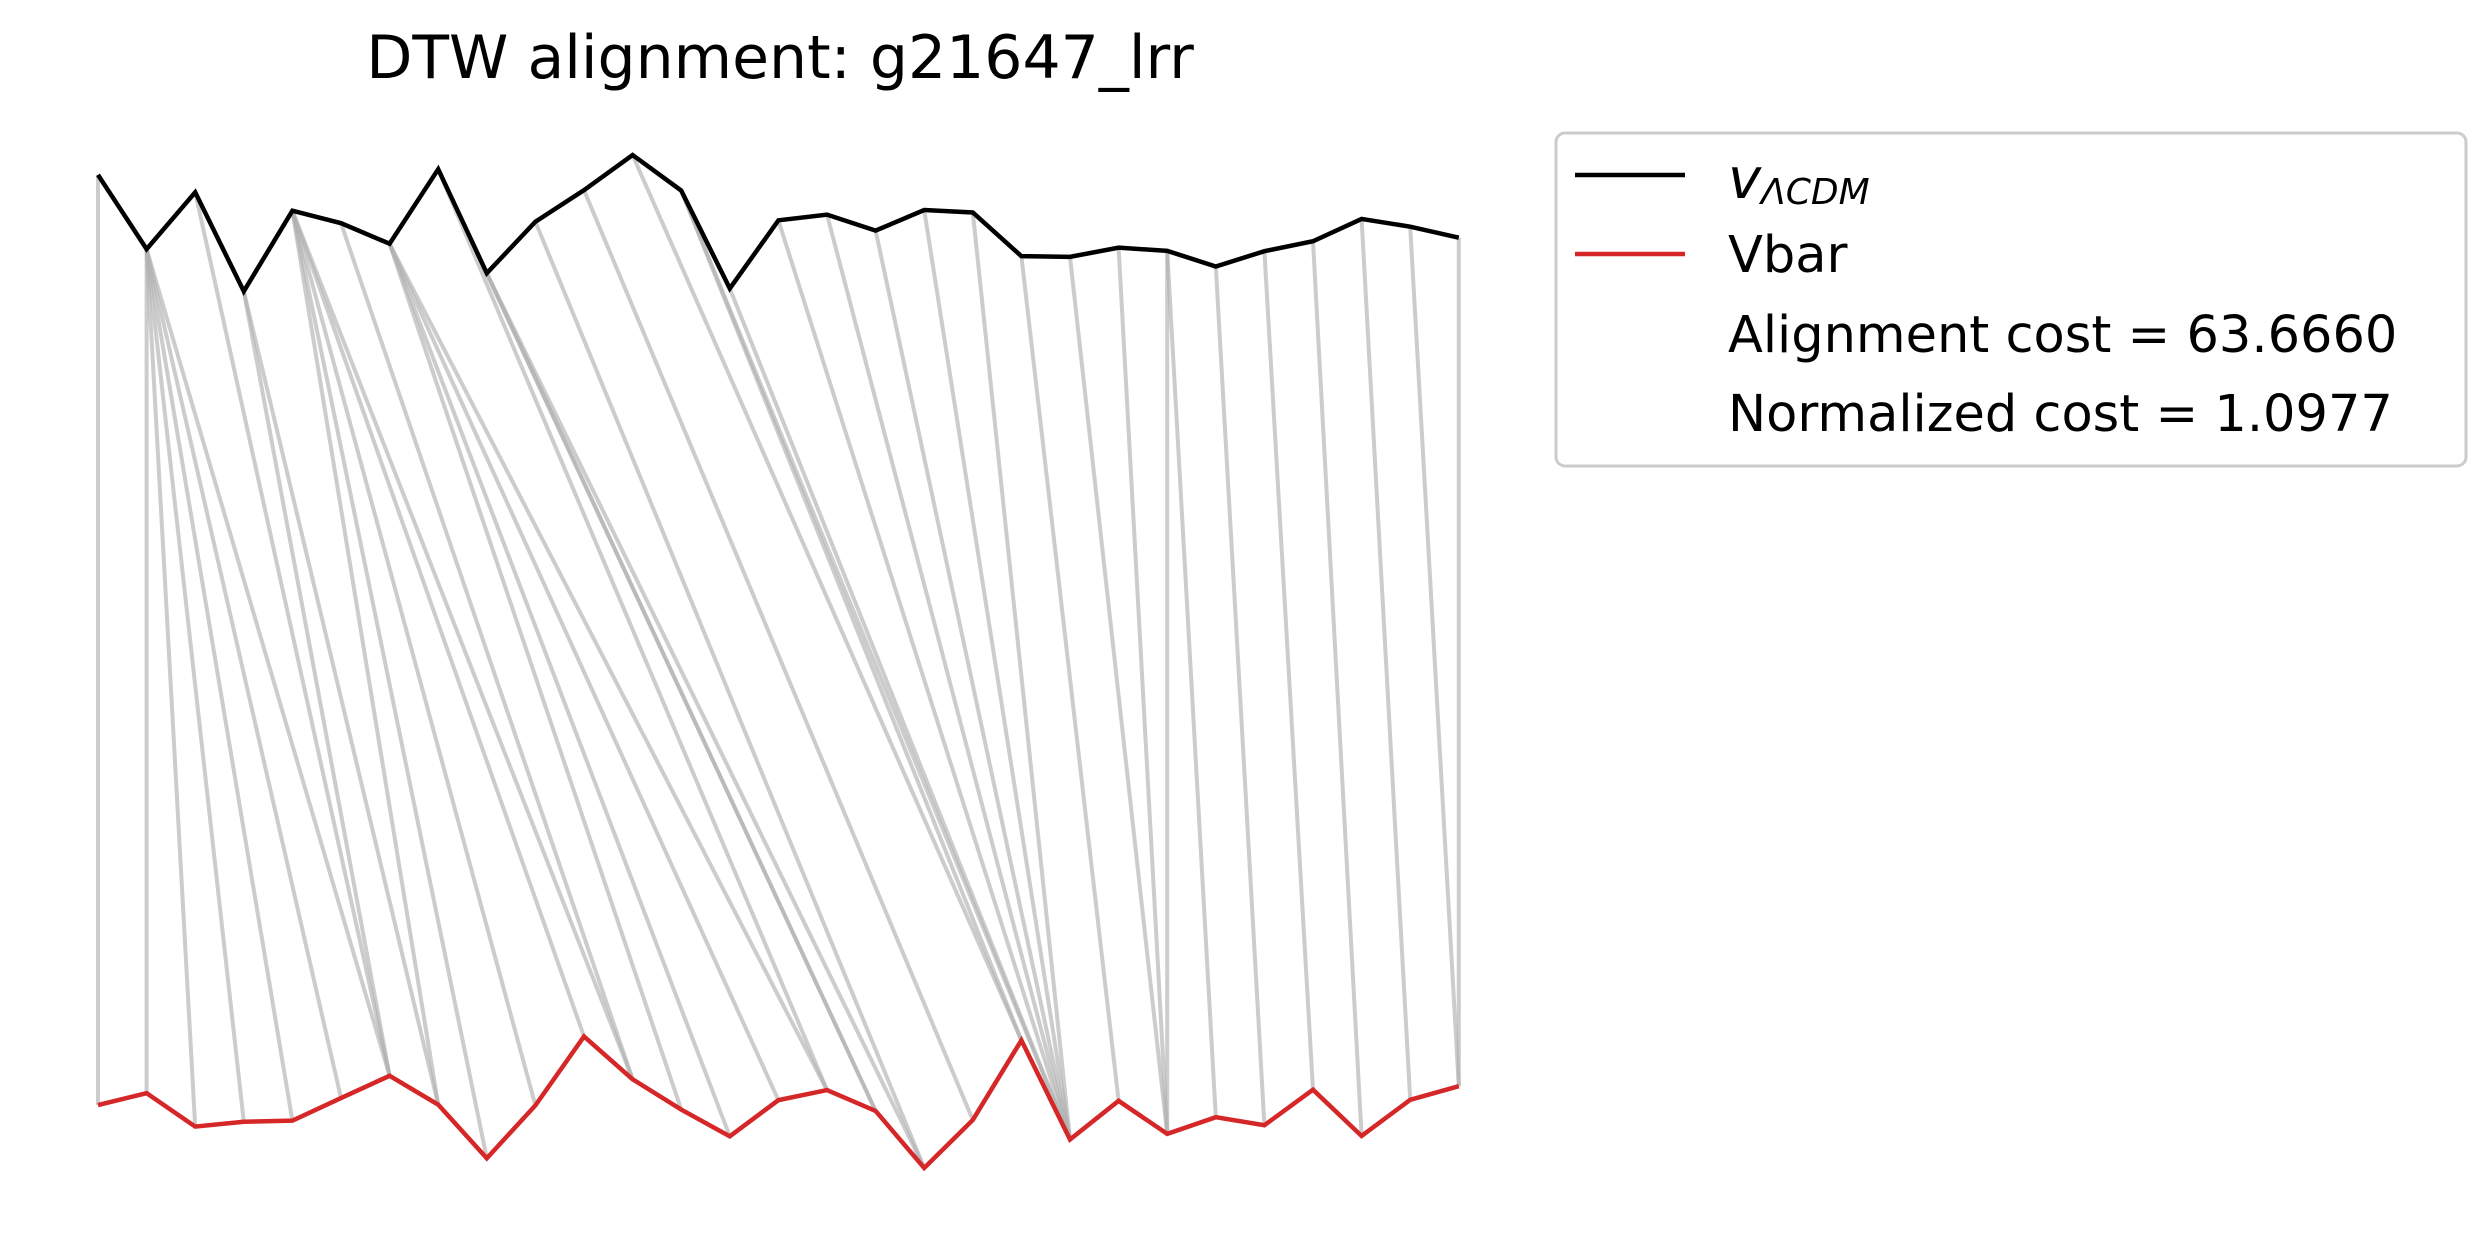  I want to click on chart-title: DTW alignment: g21647_lrr, so click(780, 58).